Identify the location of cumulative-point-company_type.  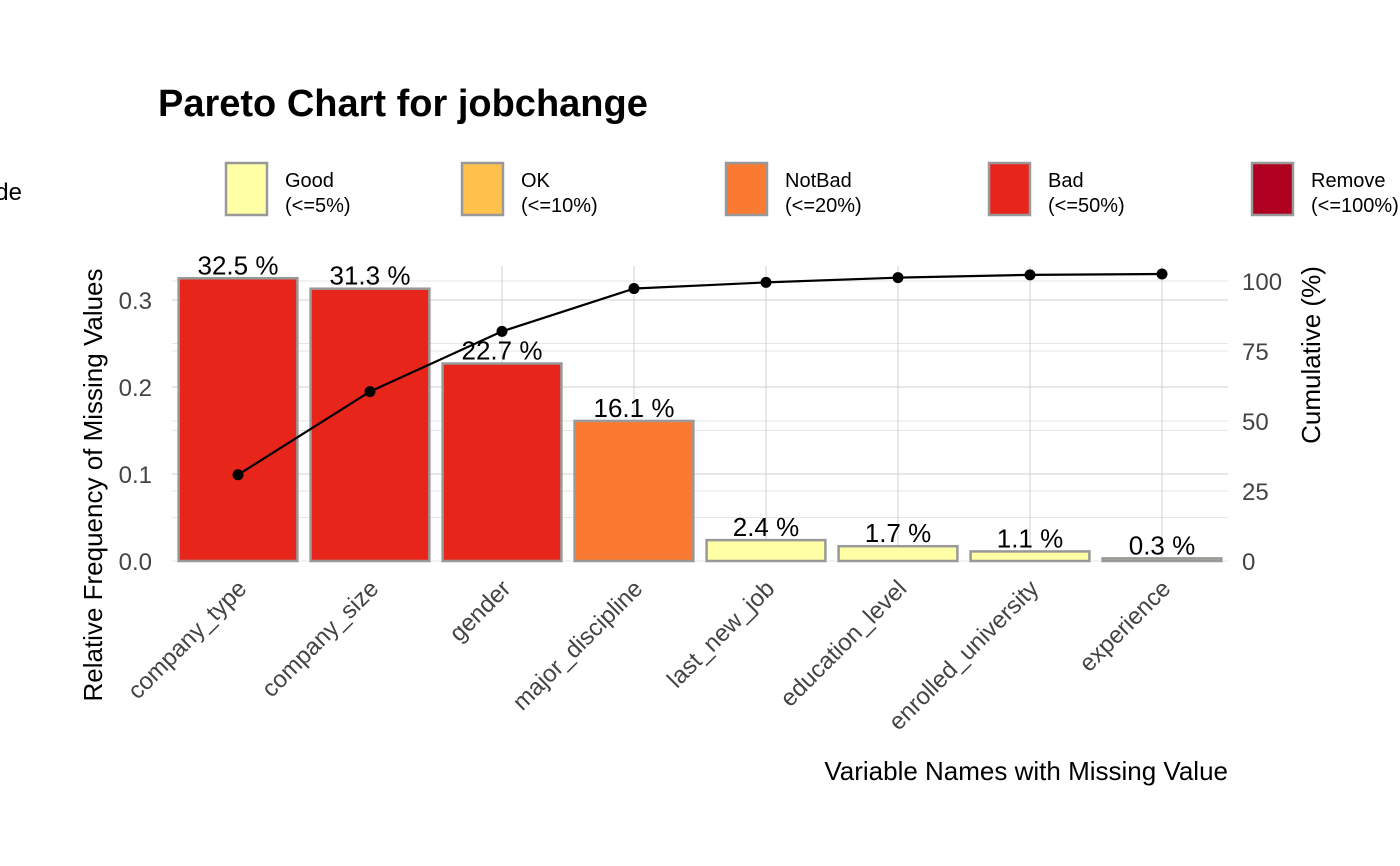
(238, 475).